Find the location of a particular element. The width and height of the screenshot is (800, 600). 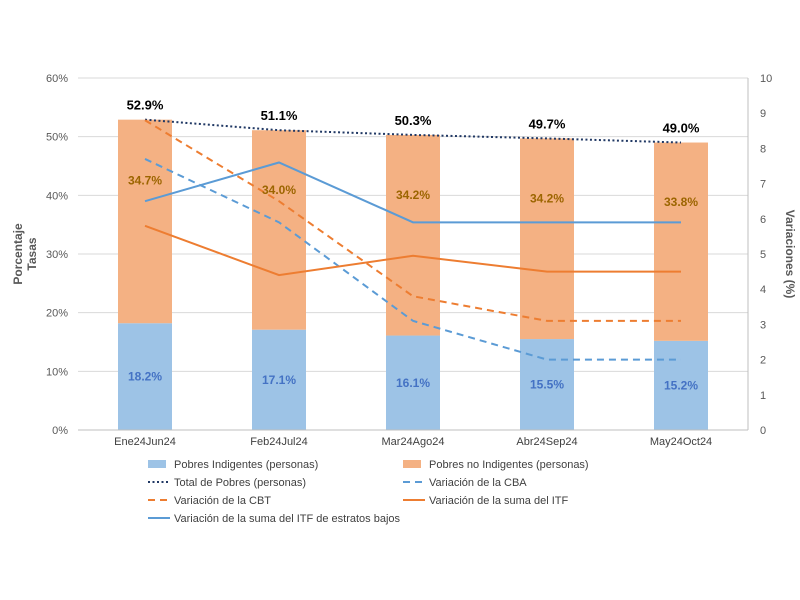

data-label-total: 50.3% is located at coordinates (413, 120).